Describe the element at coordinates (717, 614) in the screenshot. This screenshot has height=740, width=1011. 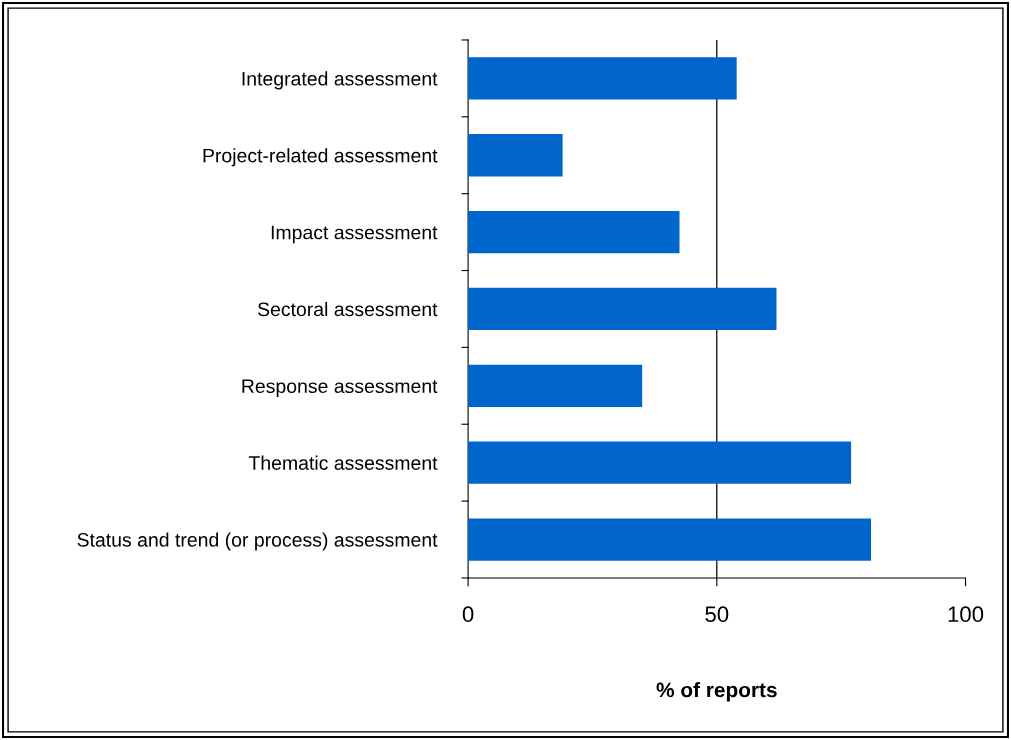
I see `x-tick-label: 50` at that location.